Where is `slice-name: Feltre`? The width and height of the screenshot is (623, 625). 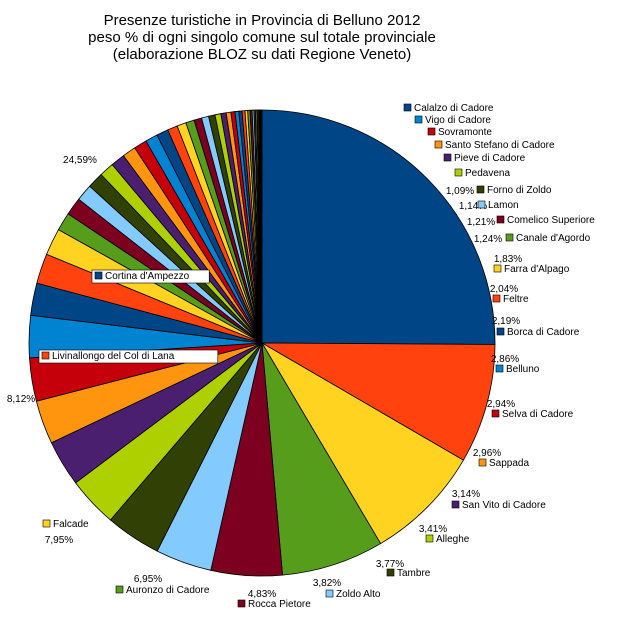 slice-name: Feltre is located at coordinates (516, 299).